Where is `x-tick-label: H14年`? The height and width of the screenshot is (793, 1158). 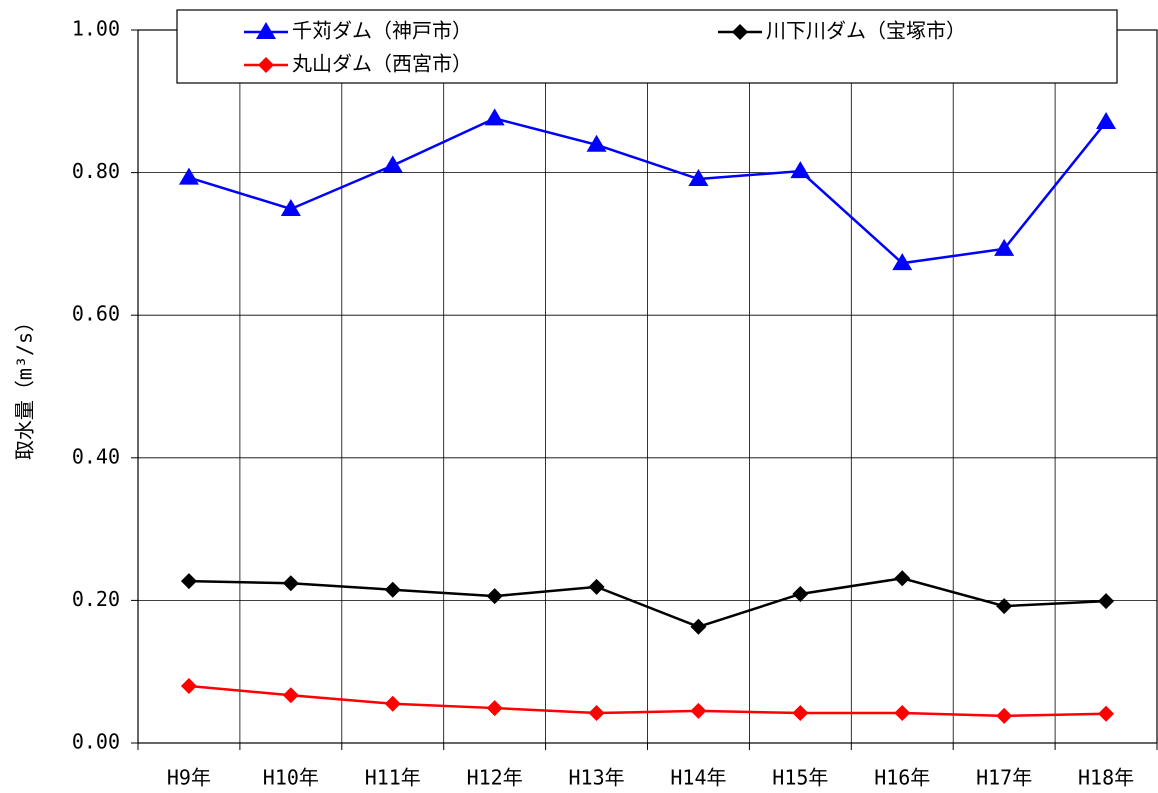 x-tick-label: H14年 is located at coordinates (698, 778).